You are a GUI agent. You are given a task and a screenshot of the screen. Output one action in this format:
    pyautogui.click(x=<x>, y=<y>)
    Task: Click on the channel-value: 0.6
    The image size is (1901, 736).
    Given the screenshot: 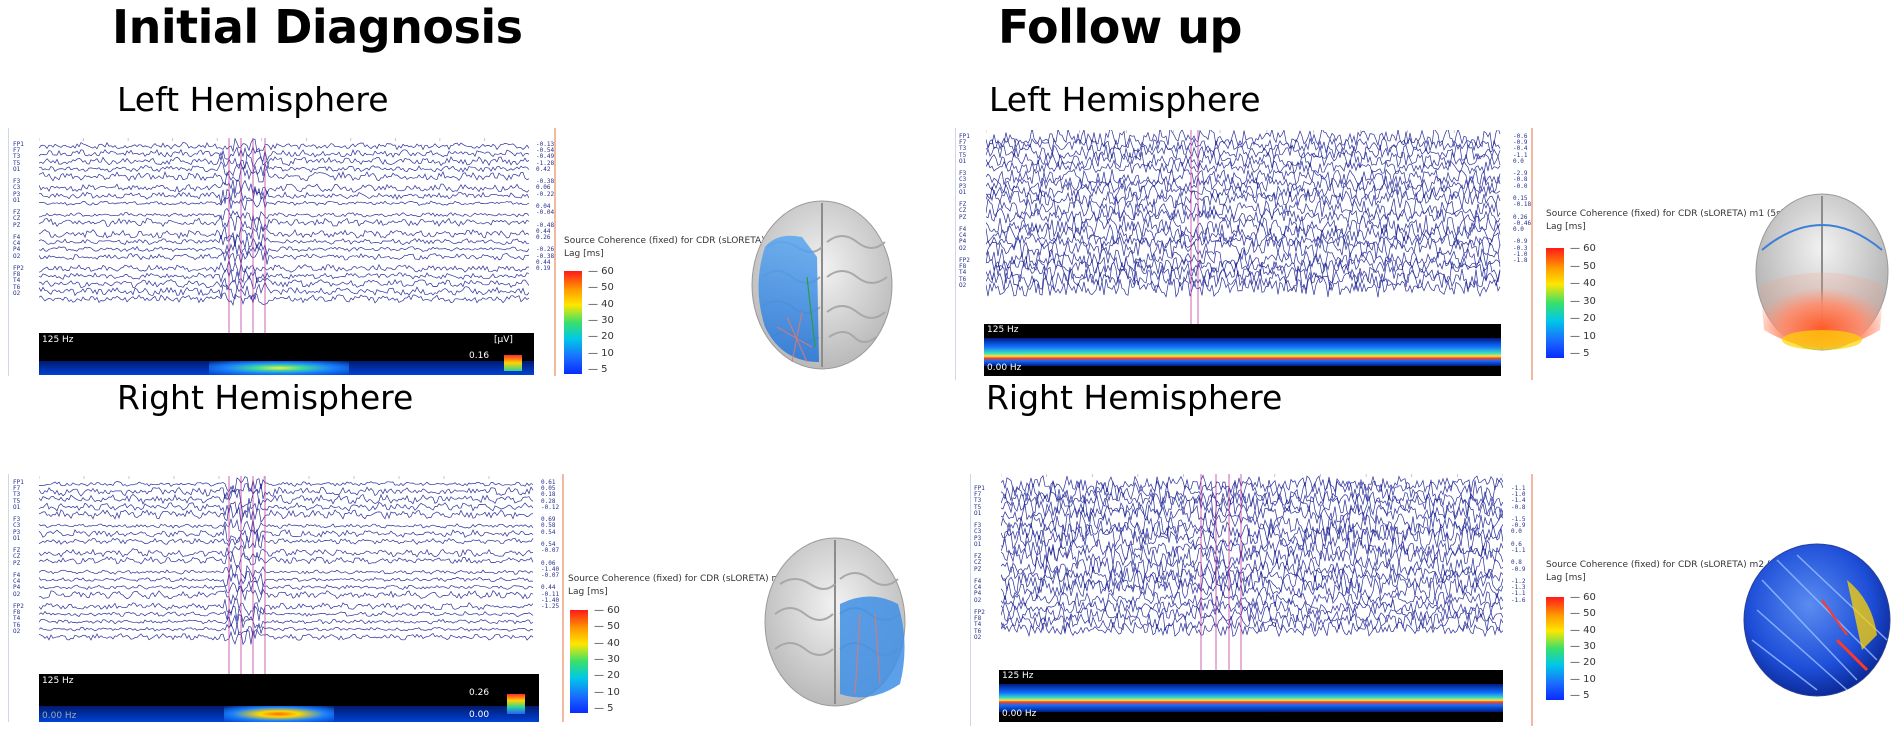 What is the action you would take?
    pyautogui.click(x=1516, y=544)
    